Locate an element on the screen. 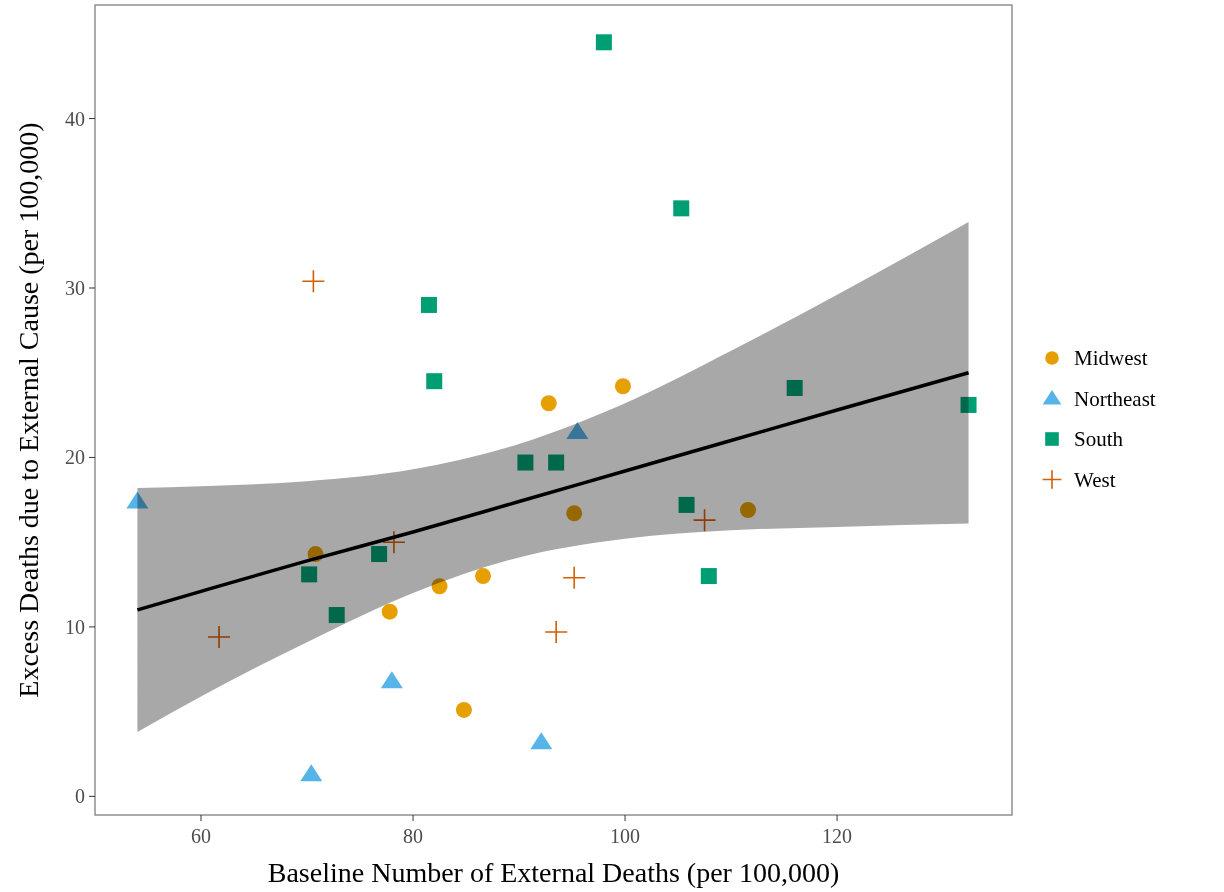 This screenshot has height=892, width=1224. x-tick-label: 120 is located at coordinates (837, 836).